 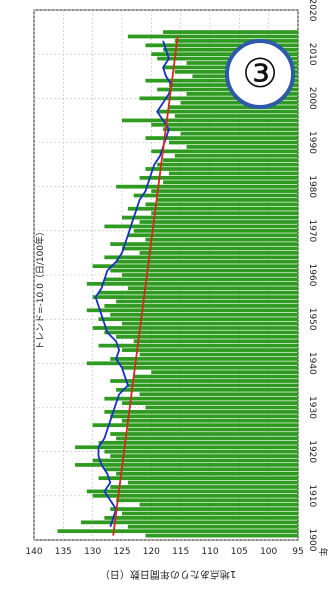 What do you see at coordinates (209, 552) in the screenshot?
I see `y-tick-label: 110` at bounding box center [209, 552].